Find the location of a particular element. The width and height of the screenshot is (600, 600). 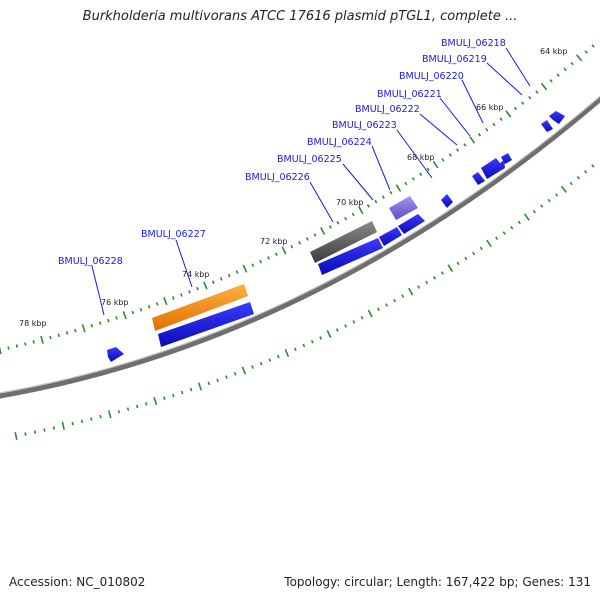

gene-label-bmulj-06218: BMULJ_06218 is located at coordinates (473, 43).